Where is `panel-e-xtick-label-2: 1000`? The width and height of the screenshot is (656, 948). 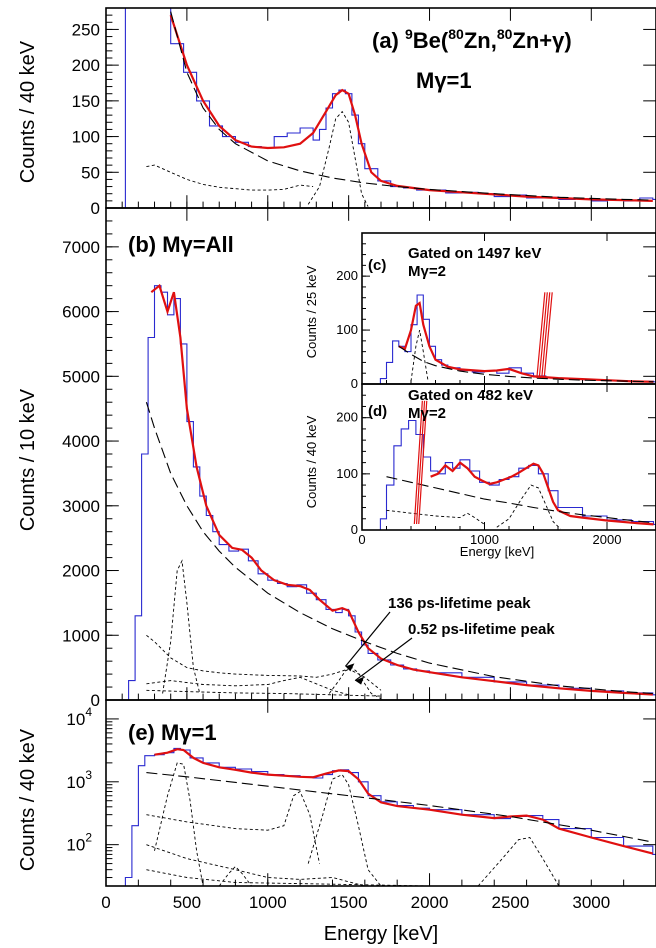 panel-e-xtick-label-2: 1000 is located at coordinates (268, 902).